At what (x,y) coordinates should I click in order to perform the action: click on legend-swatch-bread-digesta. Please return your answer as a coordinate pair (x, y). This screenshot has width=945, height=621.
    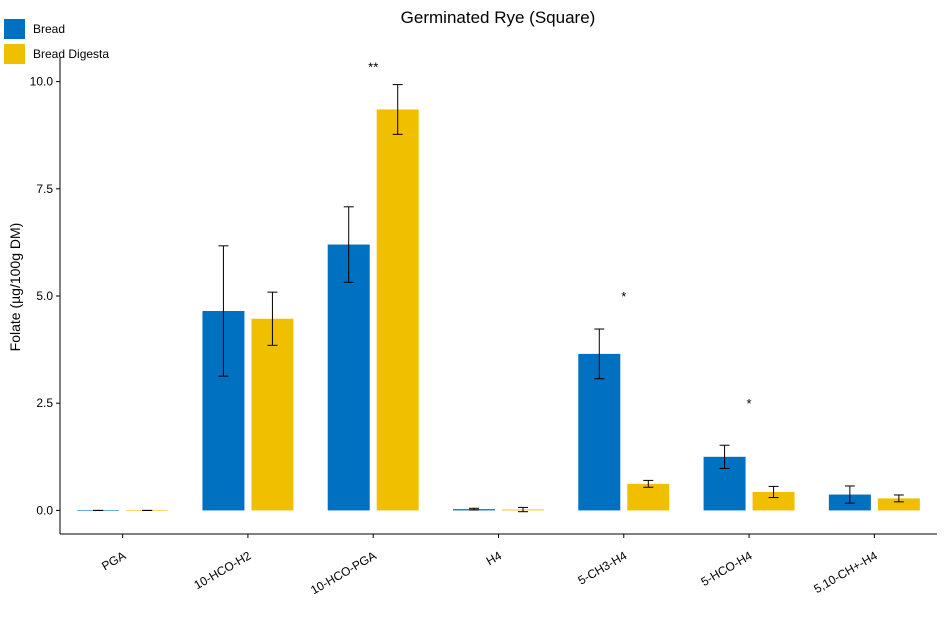
    Looking at the image, I should click on (14, 53).